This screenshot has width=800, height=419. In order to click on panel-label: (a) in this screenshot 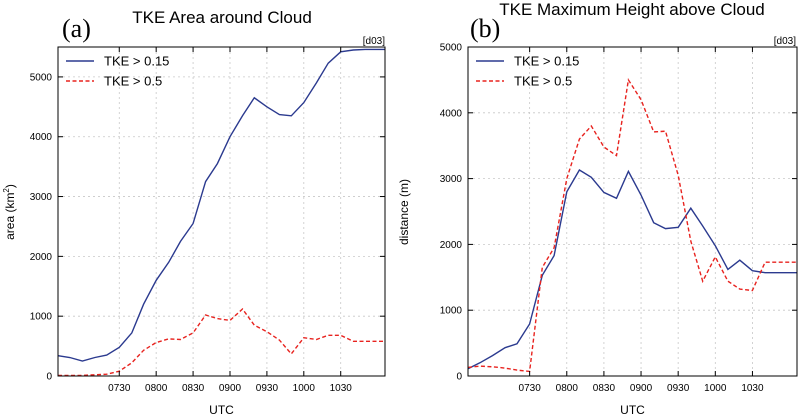, I will do `click(76, 28)`.